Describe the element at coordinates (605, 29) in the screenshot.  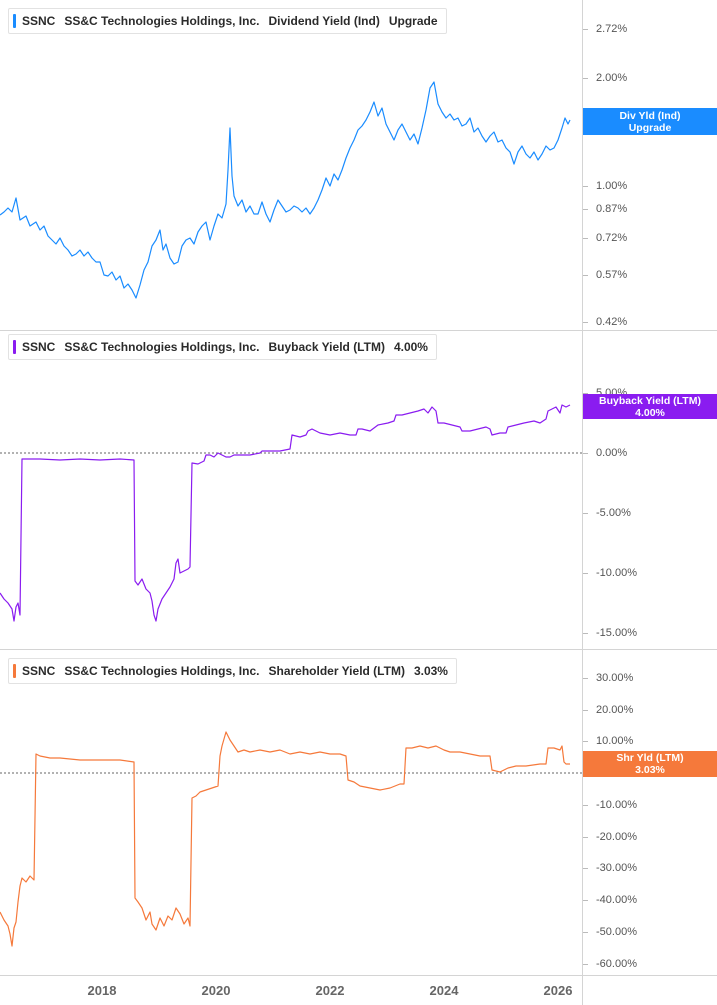
I see `y-tick: 2.72%` at that location.